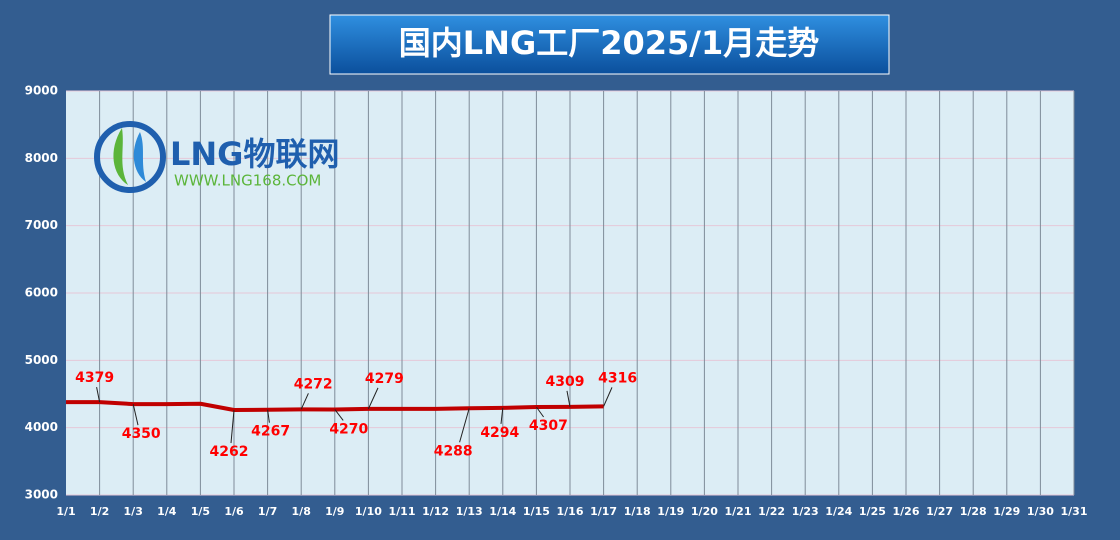 This screenshot has height=540, width=1120. Describe the element at coordinates (565, 382) in the screenshot. I see `data-label: 4309` at that location.